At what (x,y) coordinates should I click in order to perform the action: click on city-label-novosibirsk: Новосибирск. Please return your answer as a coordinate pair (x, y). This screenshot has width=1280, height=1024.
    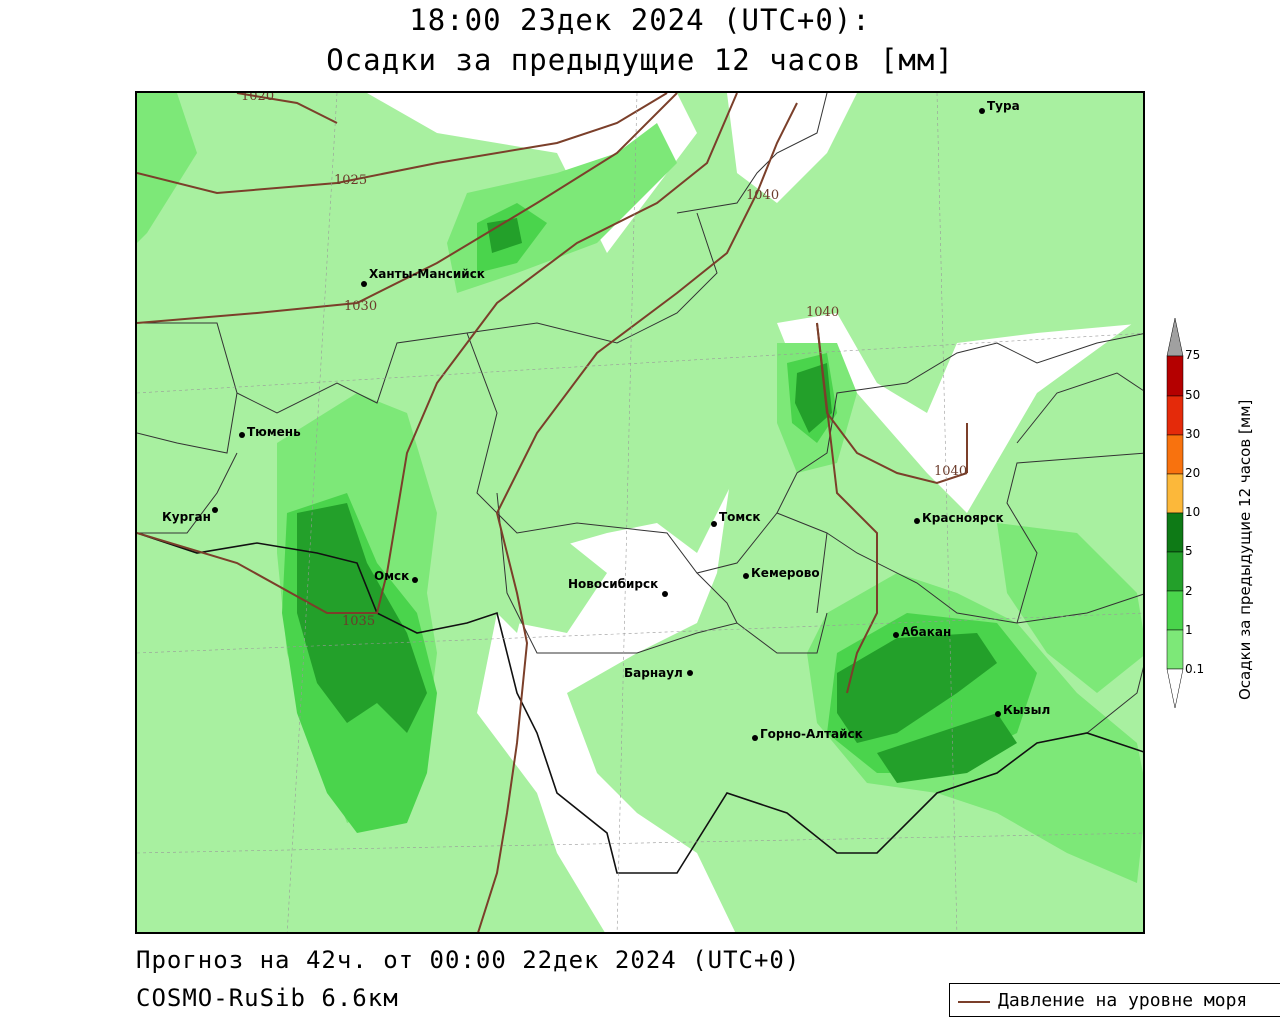
    Looking at the image, I should click on (613, 584).